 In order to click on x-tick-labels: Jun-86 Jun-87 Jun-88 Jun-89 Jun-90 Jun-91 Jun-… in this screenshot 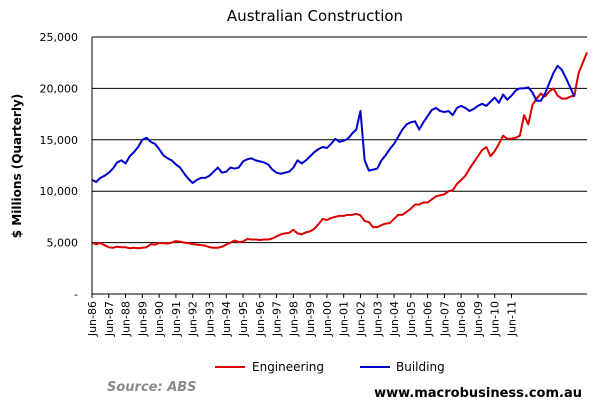, I will do `click(302, 315)`.